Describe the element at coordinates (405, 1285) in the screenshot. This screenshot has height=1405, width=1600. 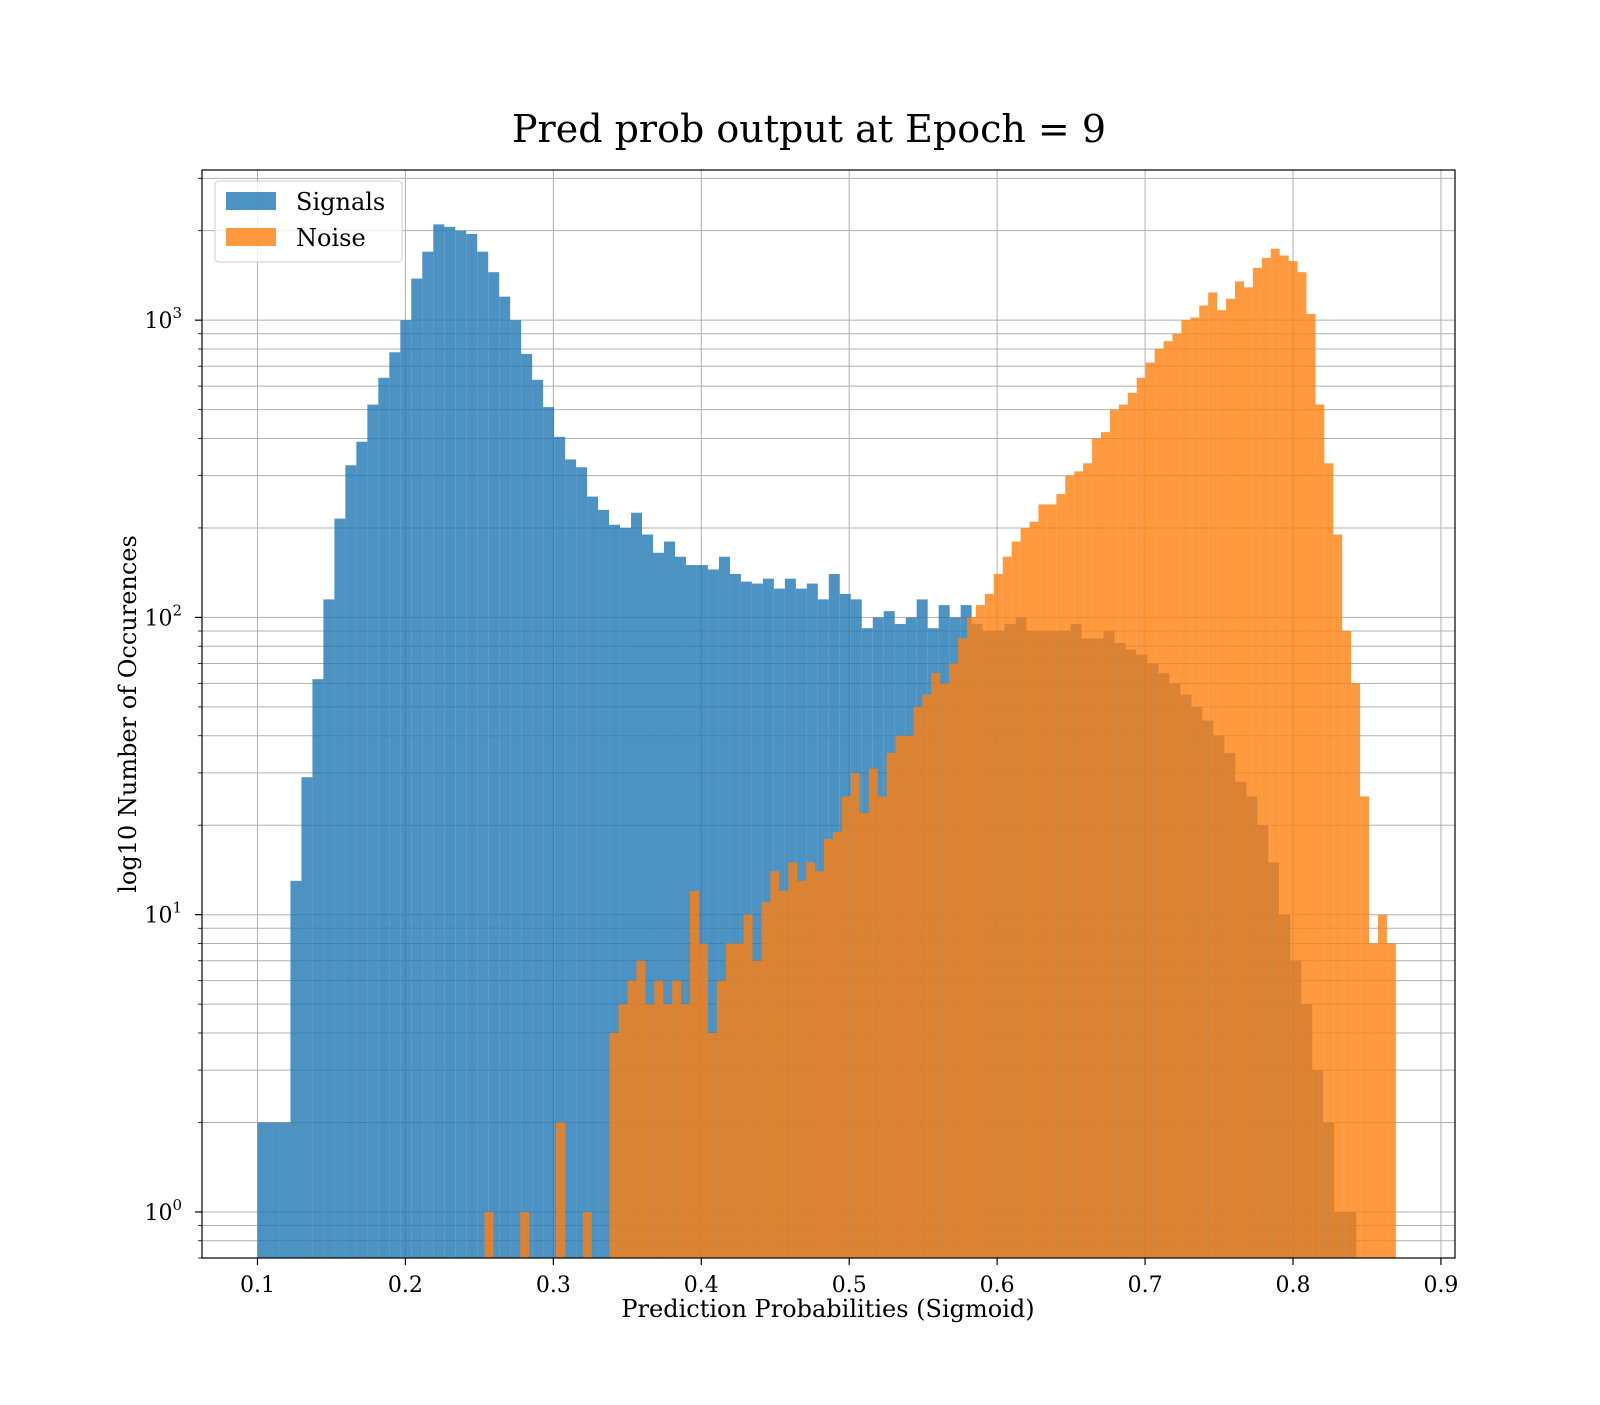
I see `x-tick-label: 0.2` at that location.